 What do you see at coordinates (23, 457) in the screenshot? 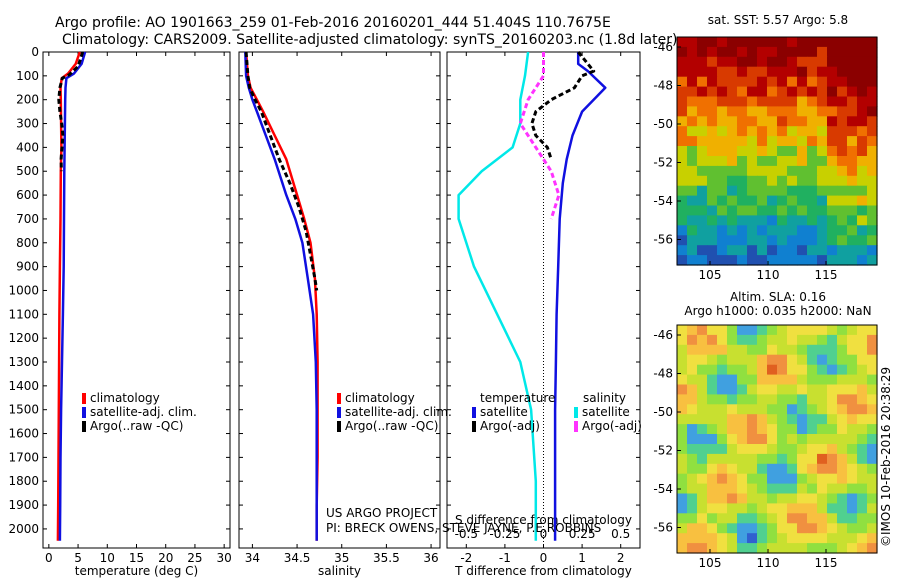
I see `depth-tick-label: 1700` at bounding box center [23, 457].